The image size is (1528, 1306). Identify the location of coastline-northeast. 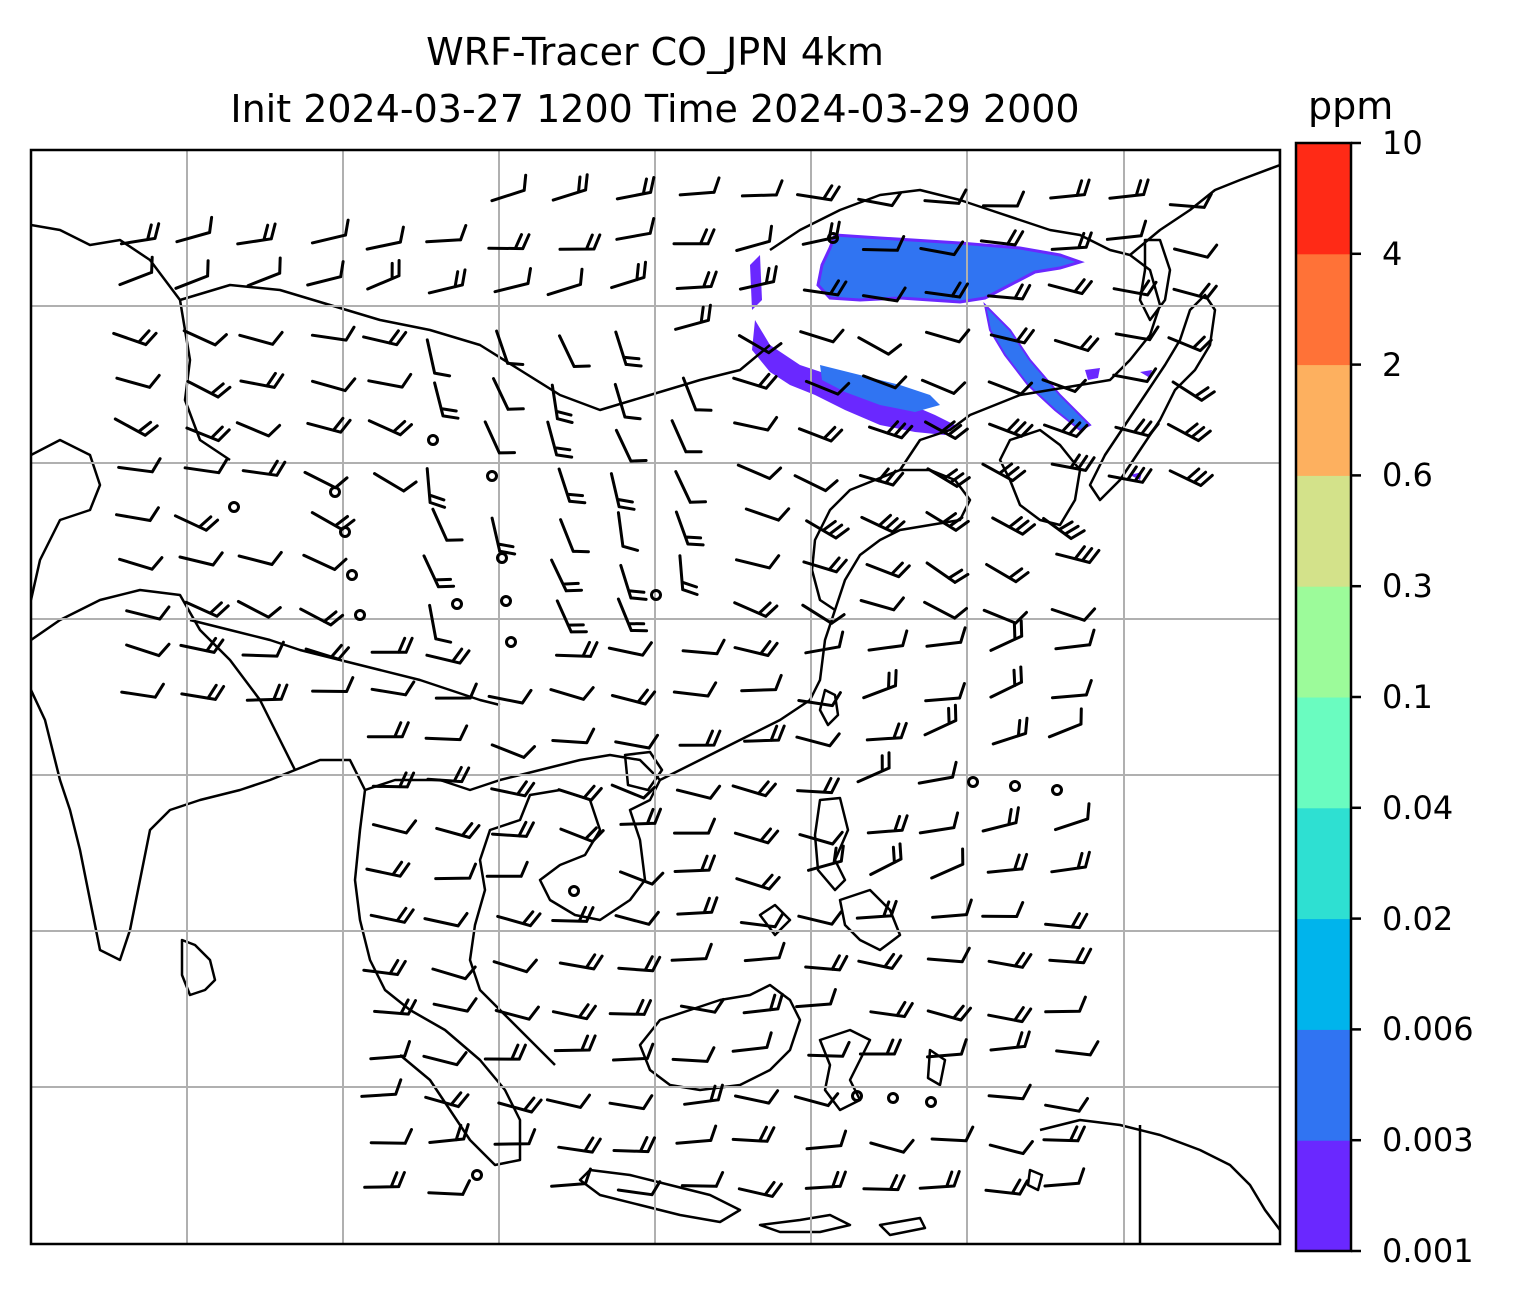
(1204, 203).